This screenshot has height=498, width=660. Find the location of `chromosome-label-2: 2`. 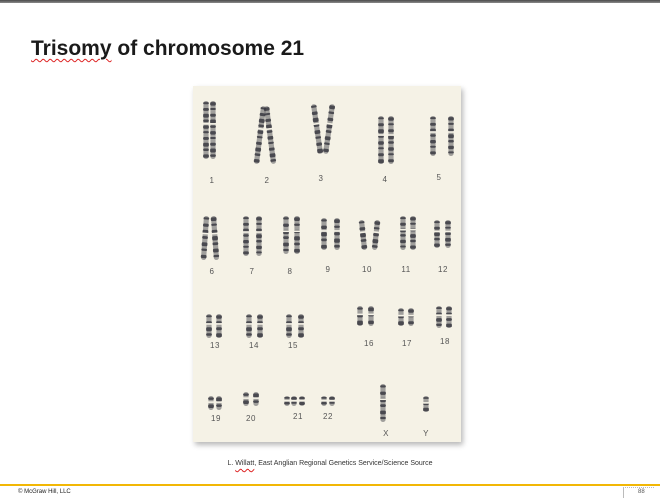

chromosome-label-2: 2 is located at coordinates (267, 180).